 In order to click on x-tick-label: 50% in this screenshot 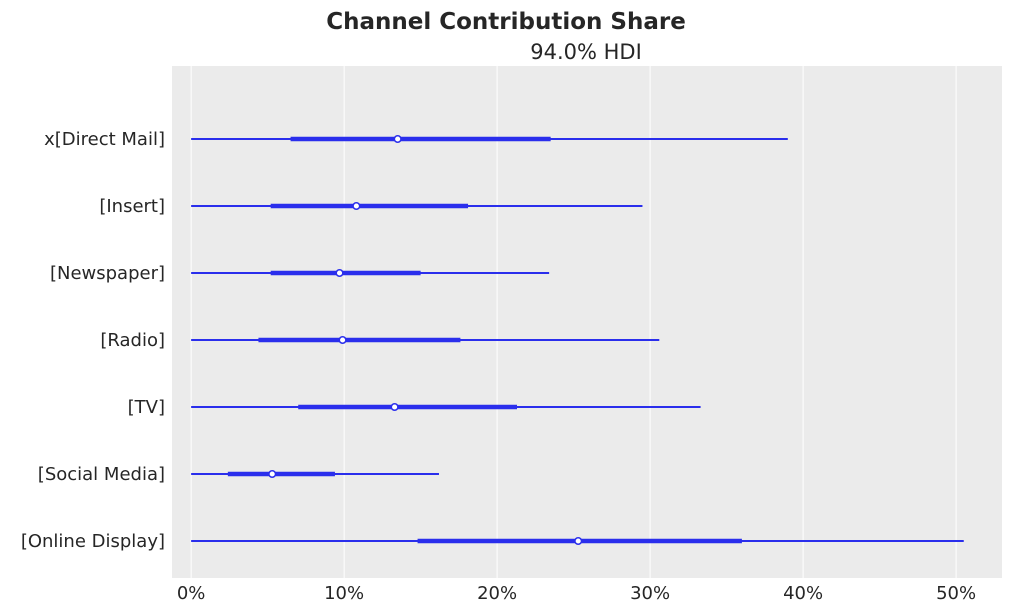, I will do `click(956, 593)`.